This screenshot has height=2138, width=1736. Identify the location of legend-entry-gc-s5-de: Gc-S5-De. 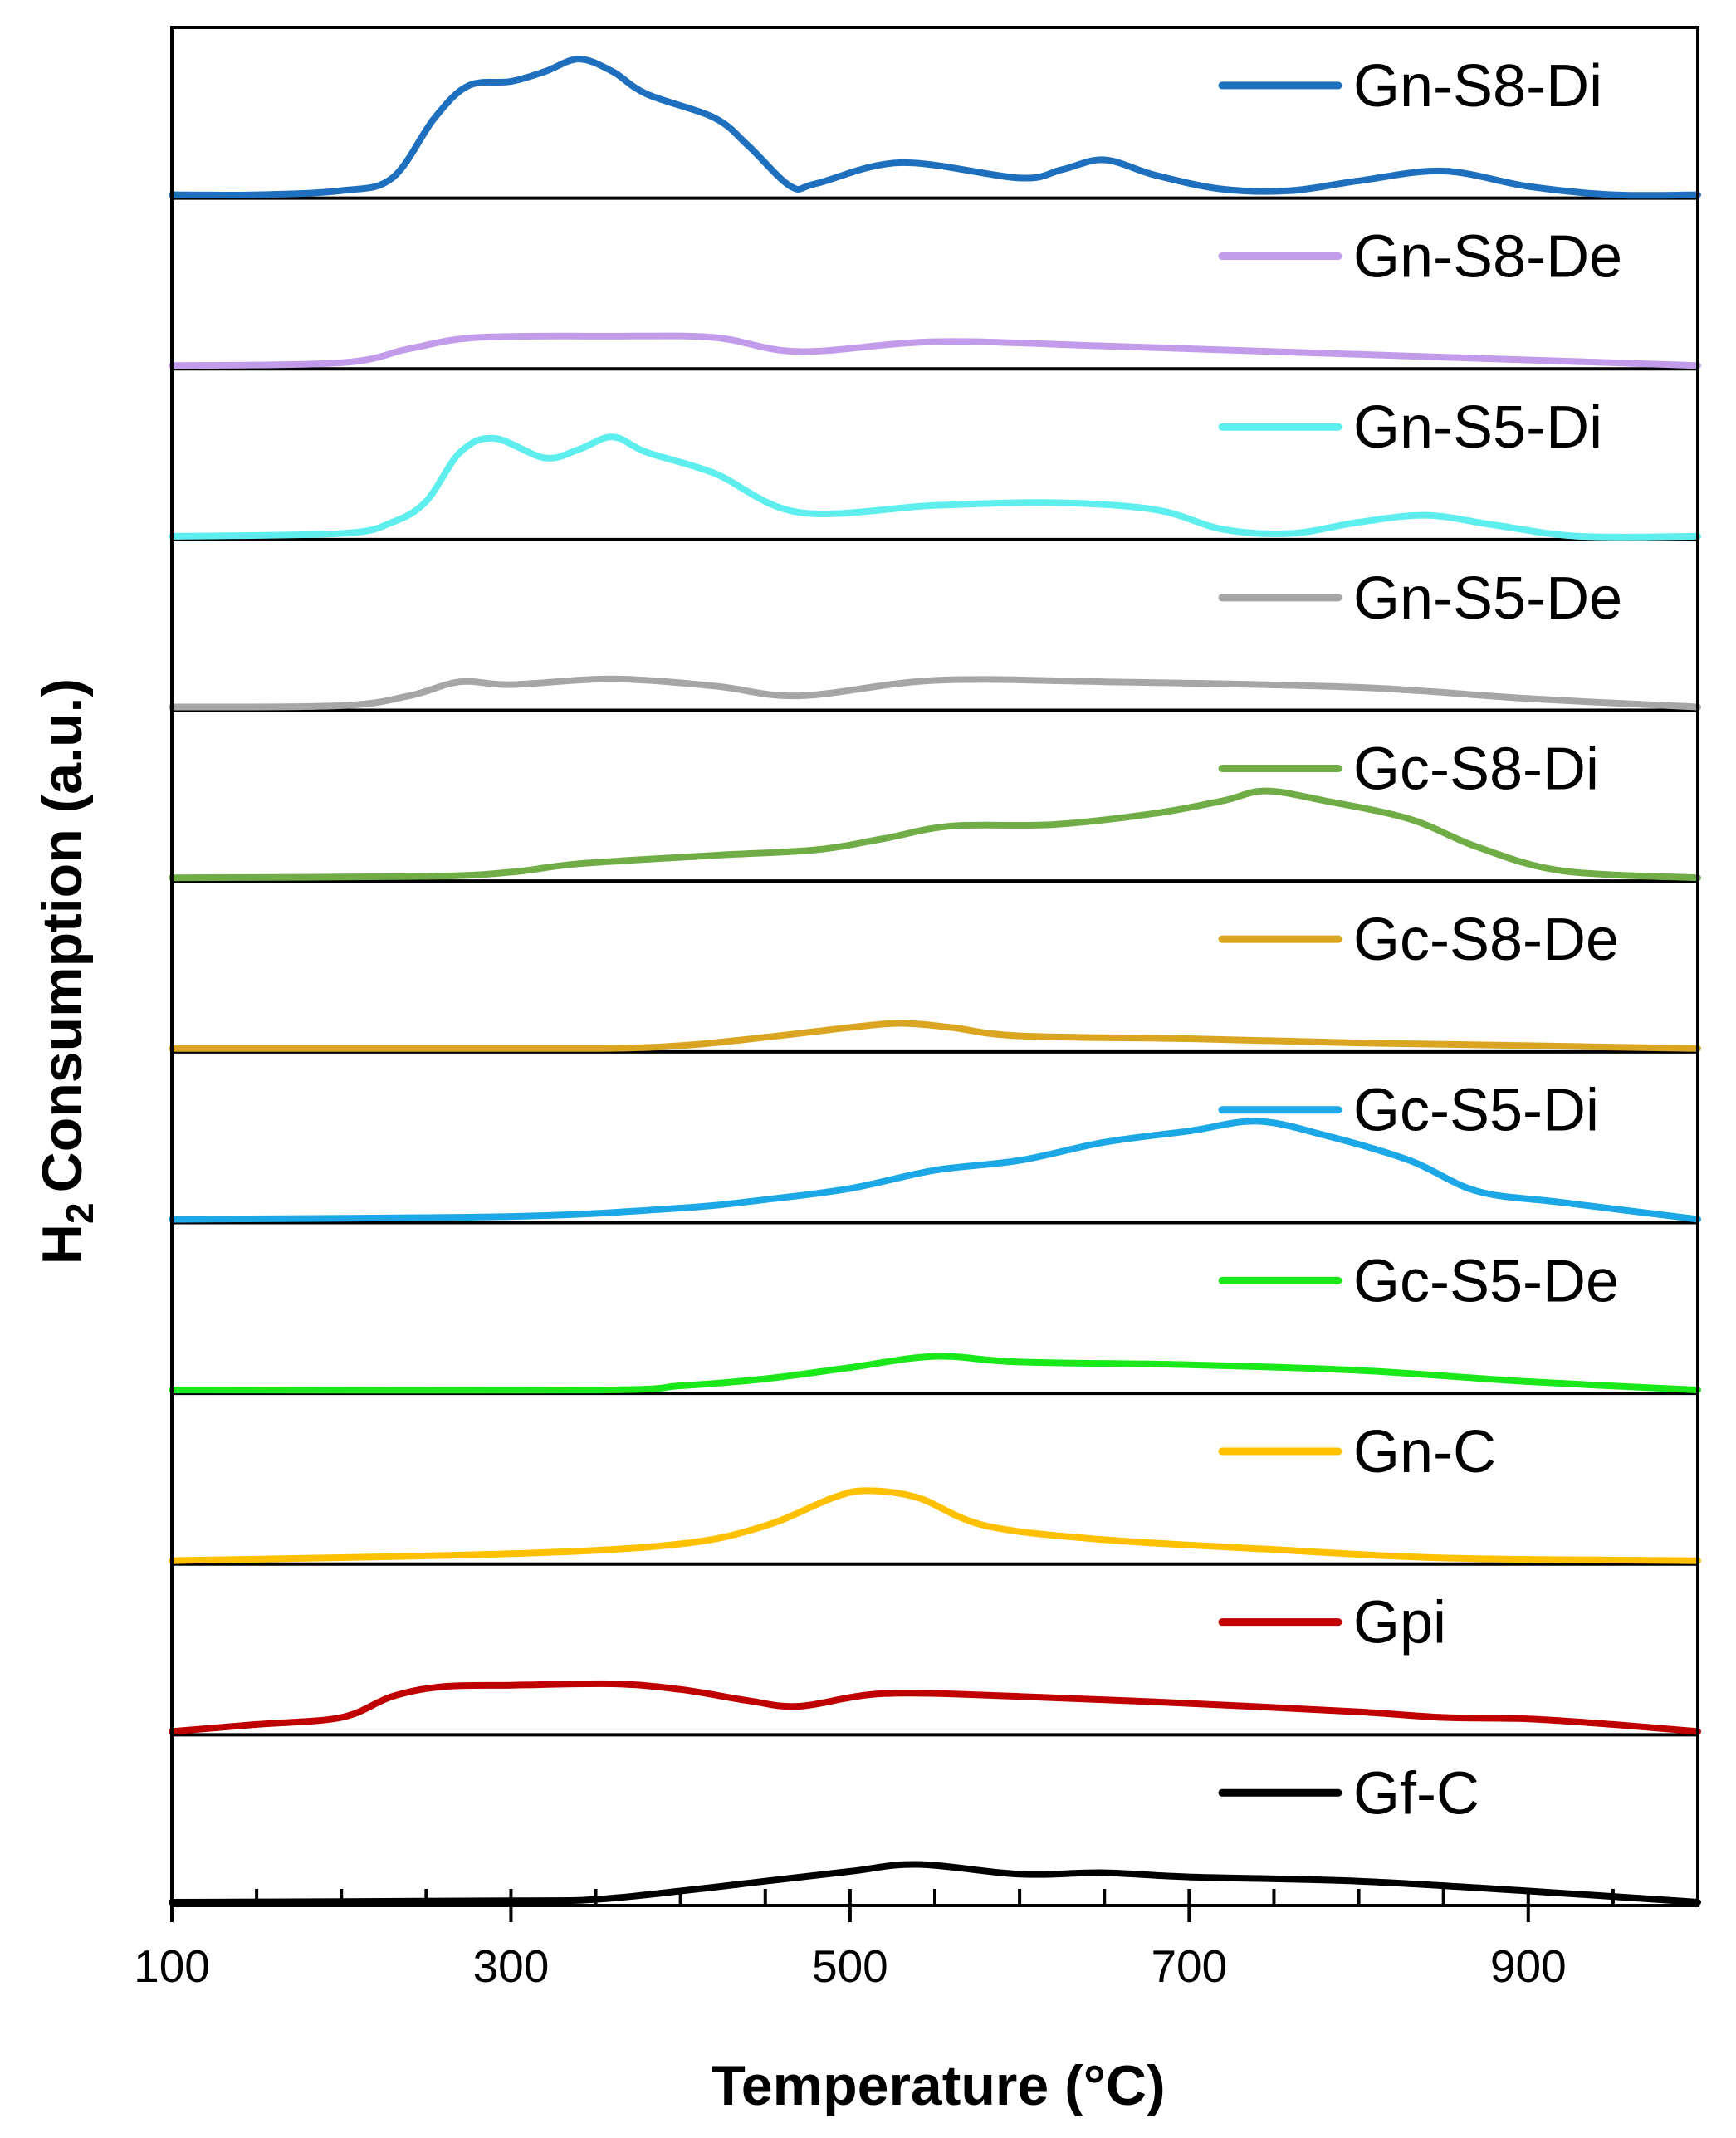
(1418, 1281).